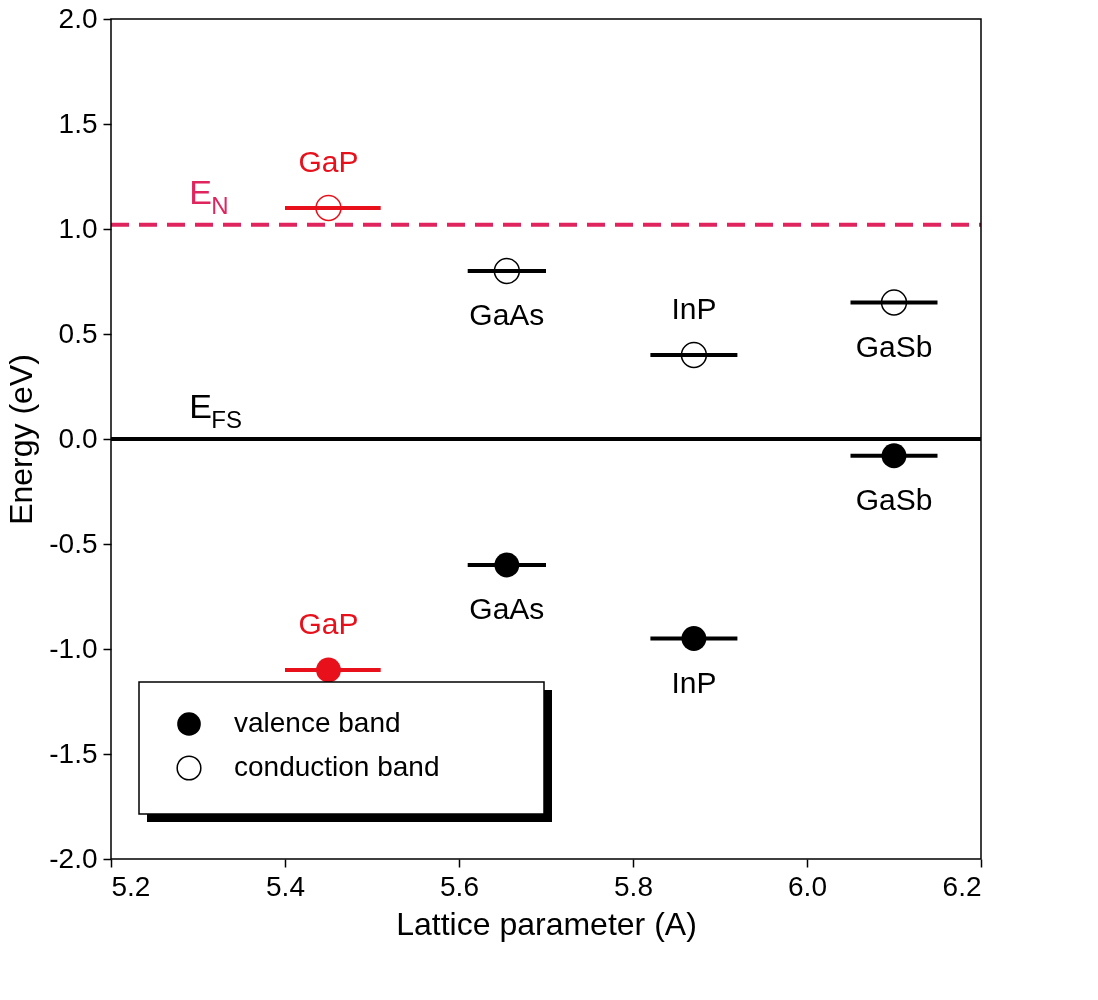 The width and height of the screenshot is (1098, 1000). Describe the element at coordinates (337, 766) in the screenshot. I see `legend-label: conduction band` at that location.